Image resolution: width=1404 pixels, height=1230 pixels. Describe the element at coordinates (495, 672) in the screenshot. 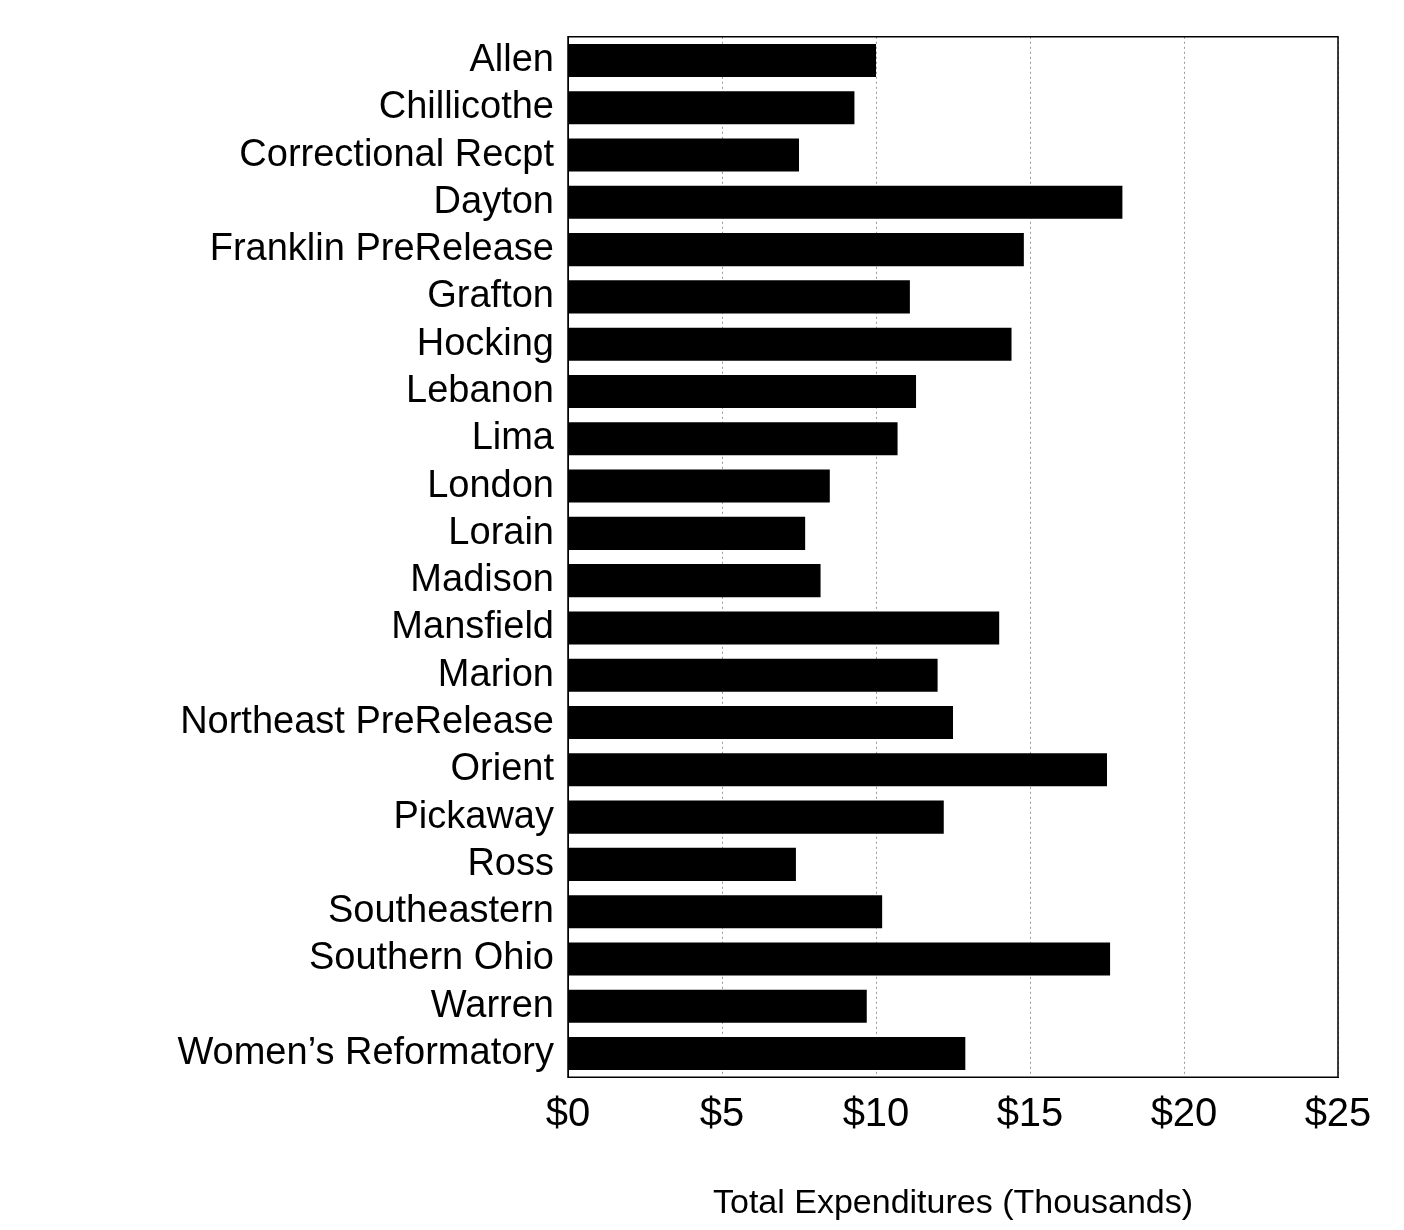

I see `y-tick-label: Marion` at that location.